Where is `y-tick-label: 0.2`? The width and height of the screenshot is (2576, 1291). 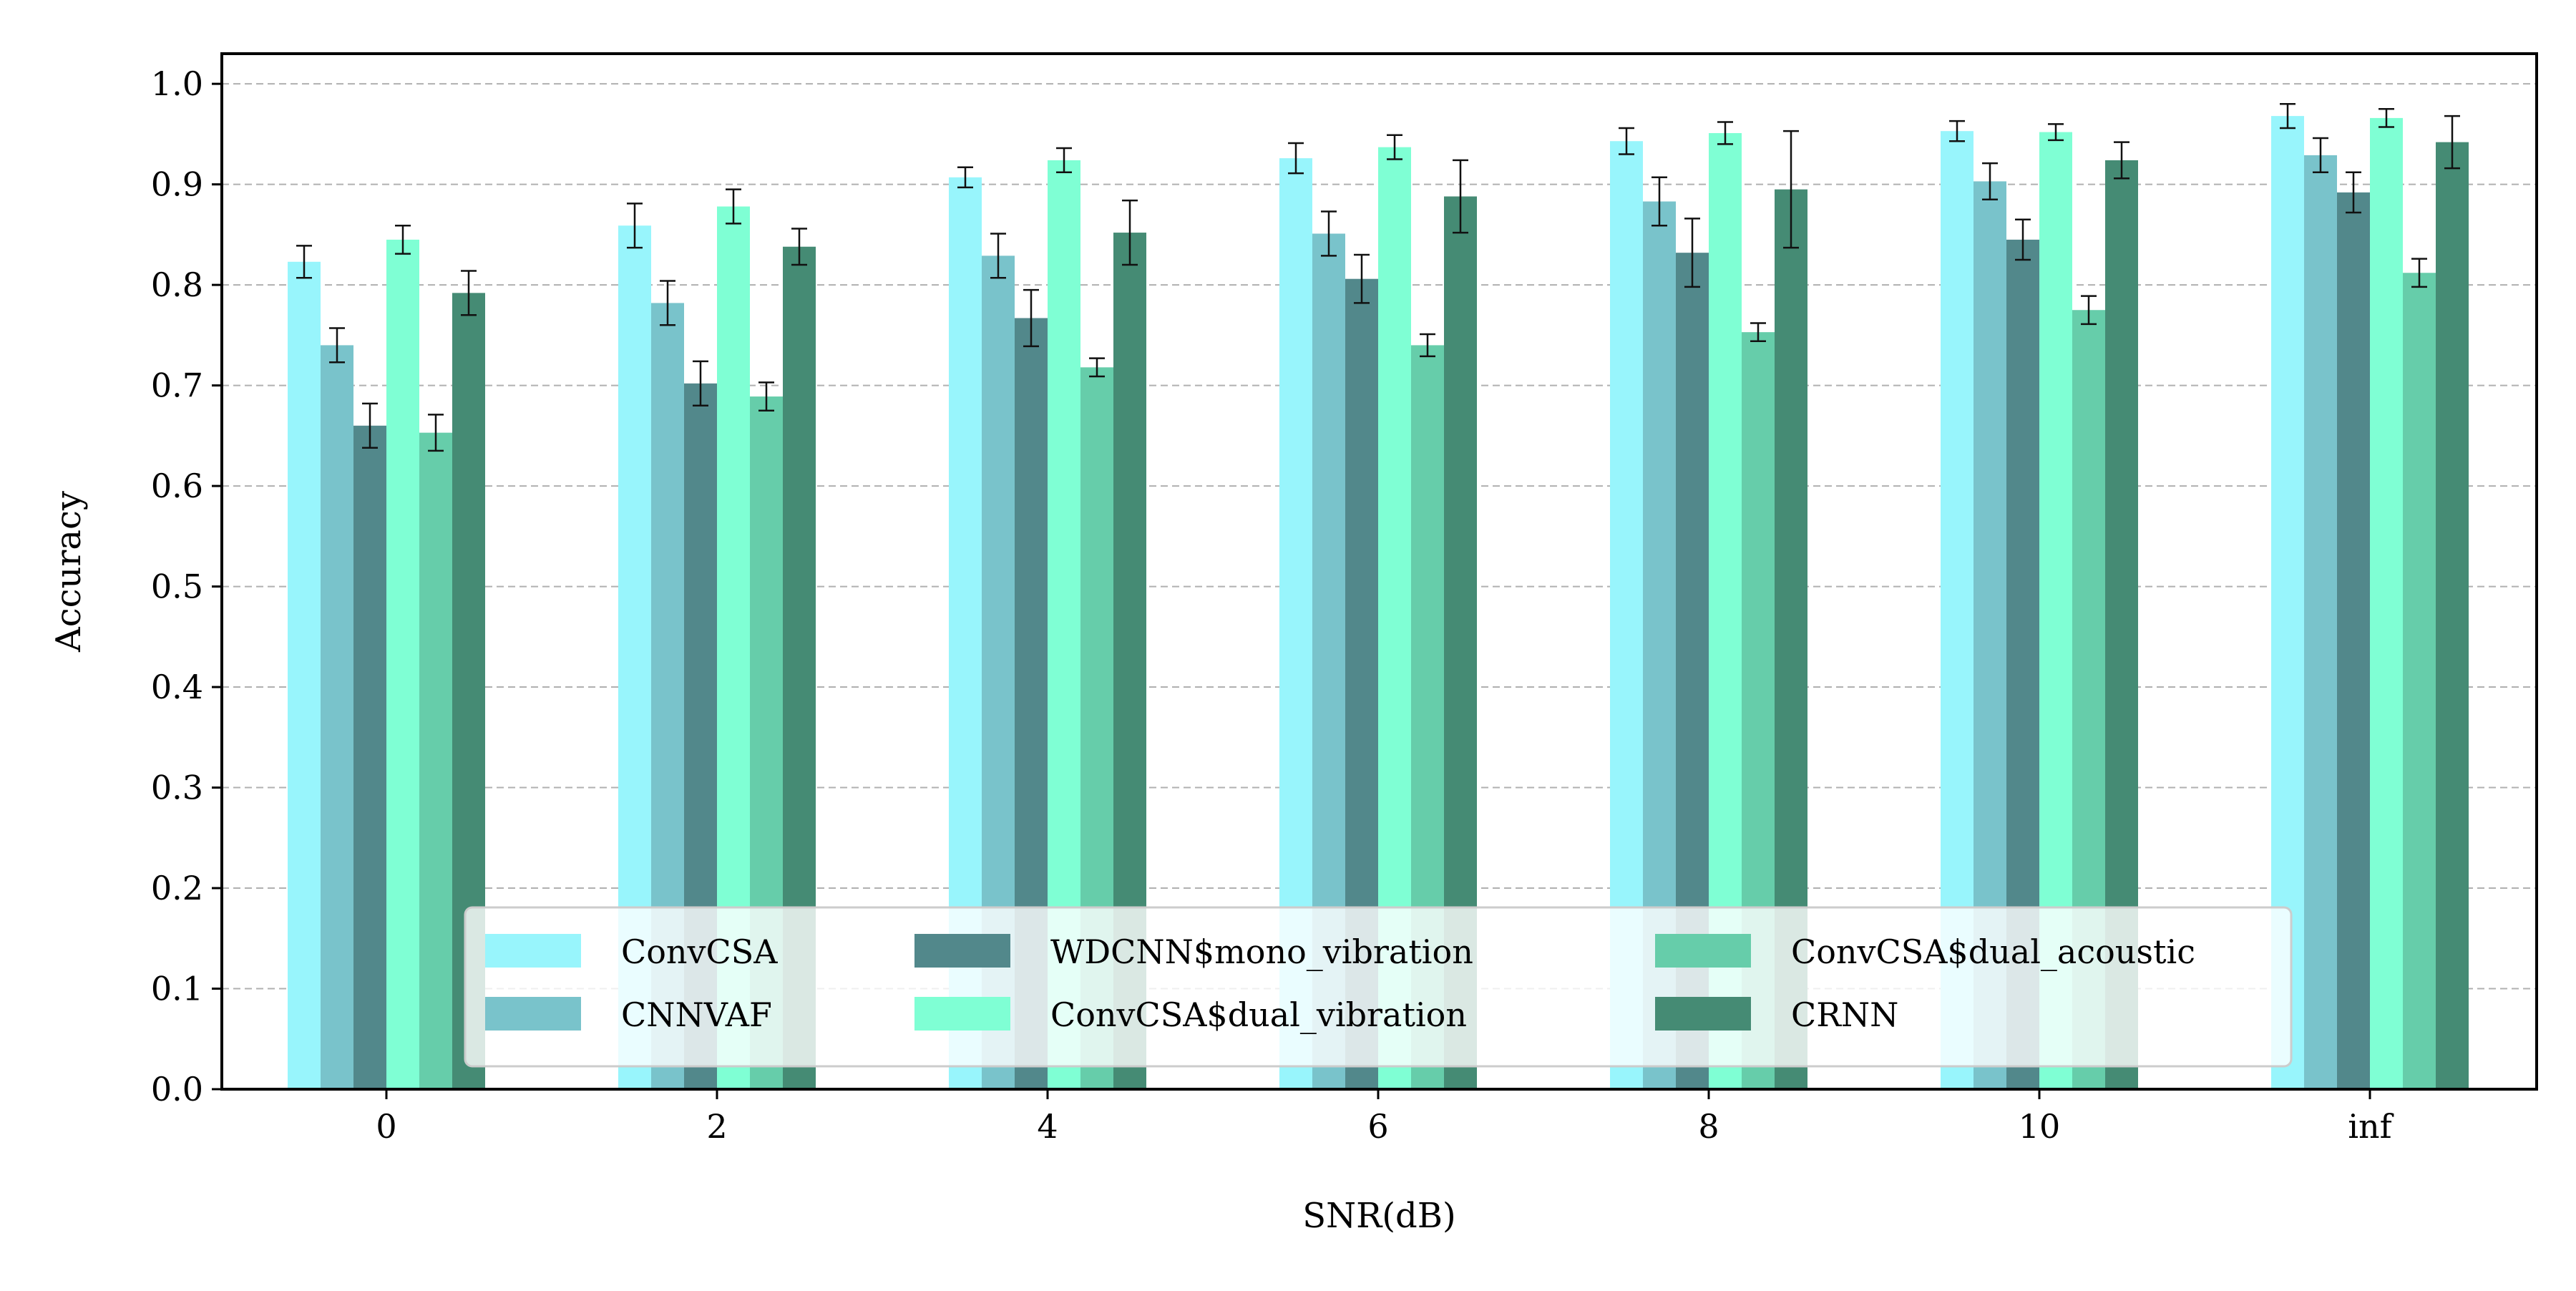
y-tick-label: 0.2 is located at coordinates (177, 888).